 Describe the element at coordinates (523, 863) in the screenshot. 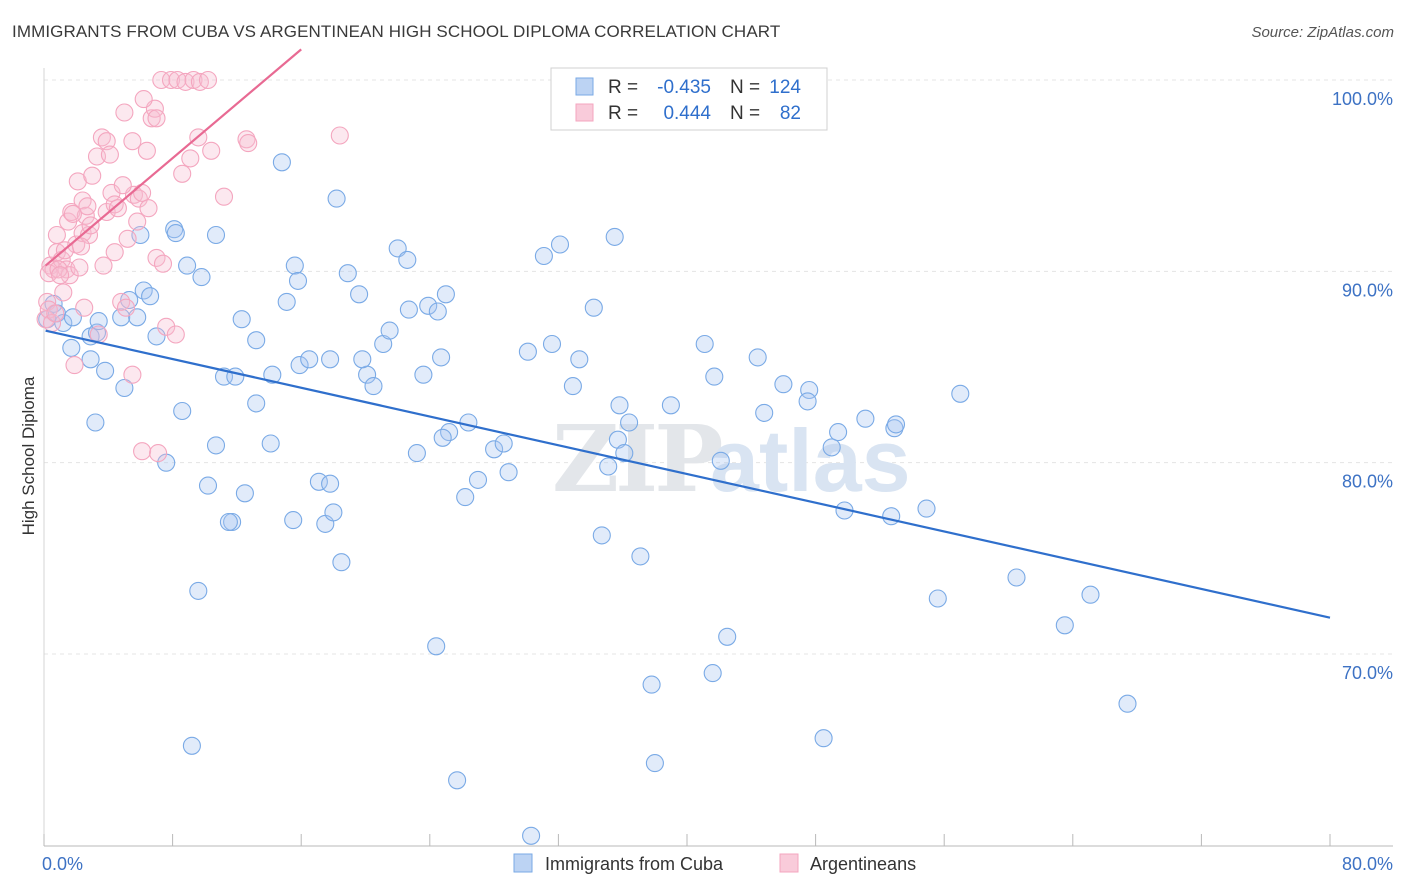

I see `legend-swatch-cuba` at that location.